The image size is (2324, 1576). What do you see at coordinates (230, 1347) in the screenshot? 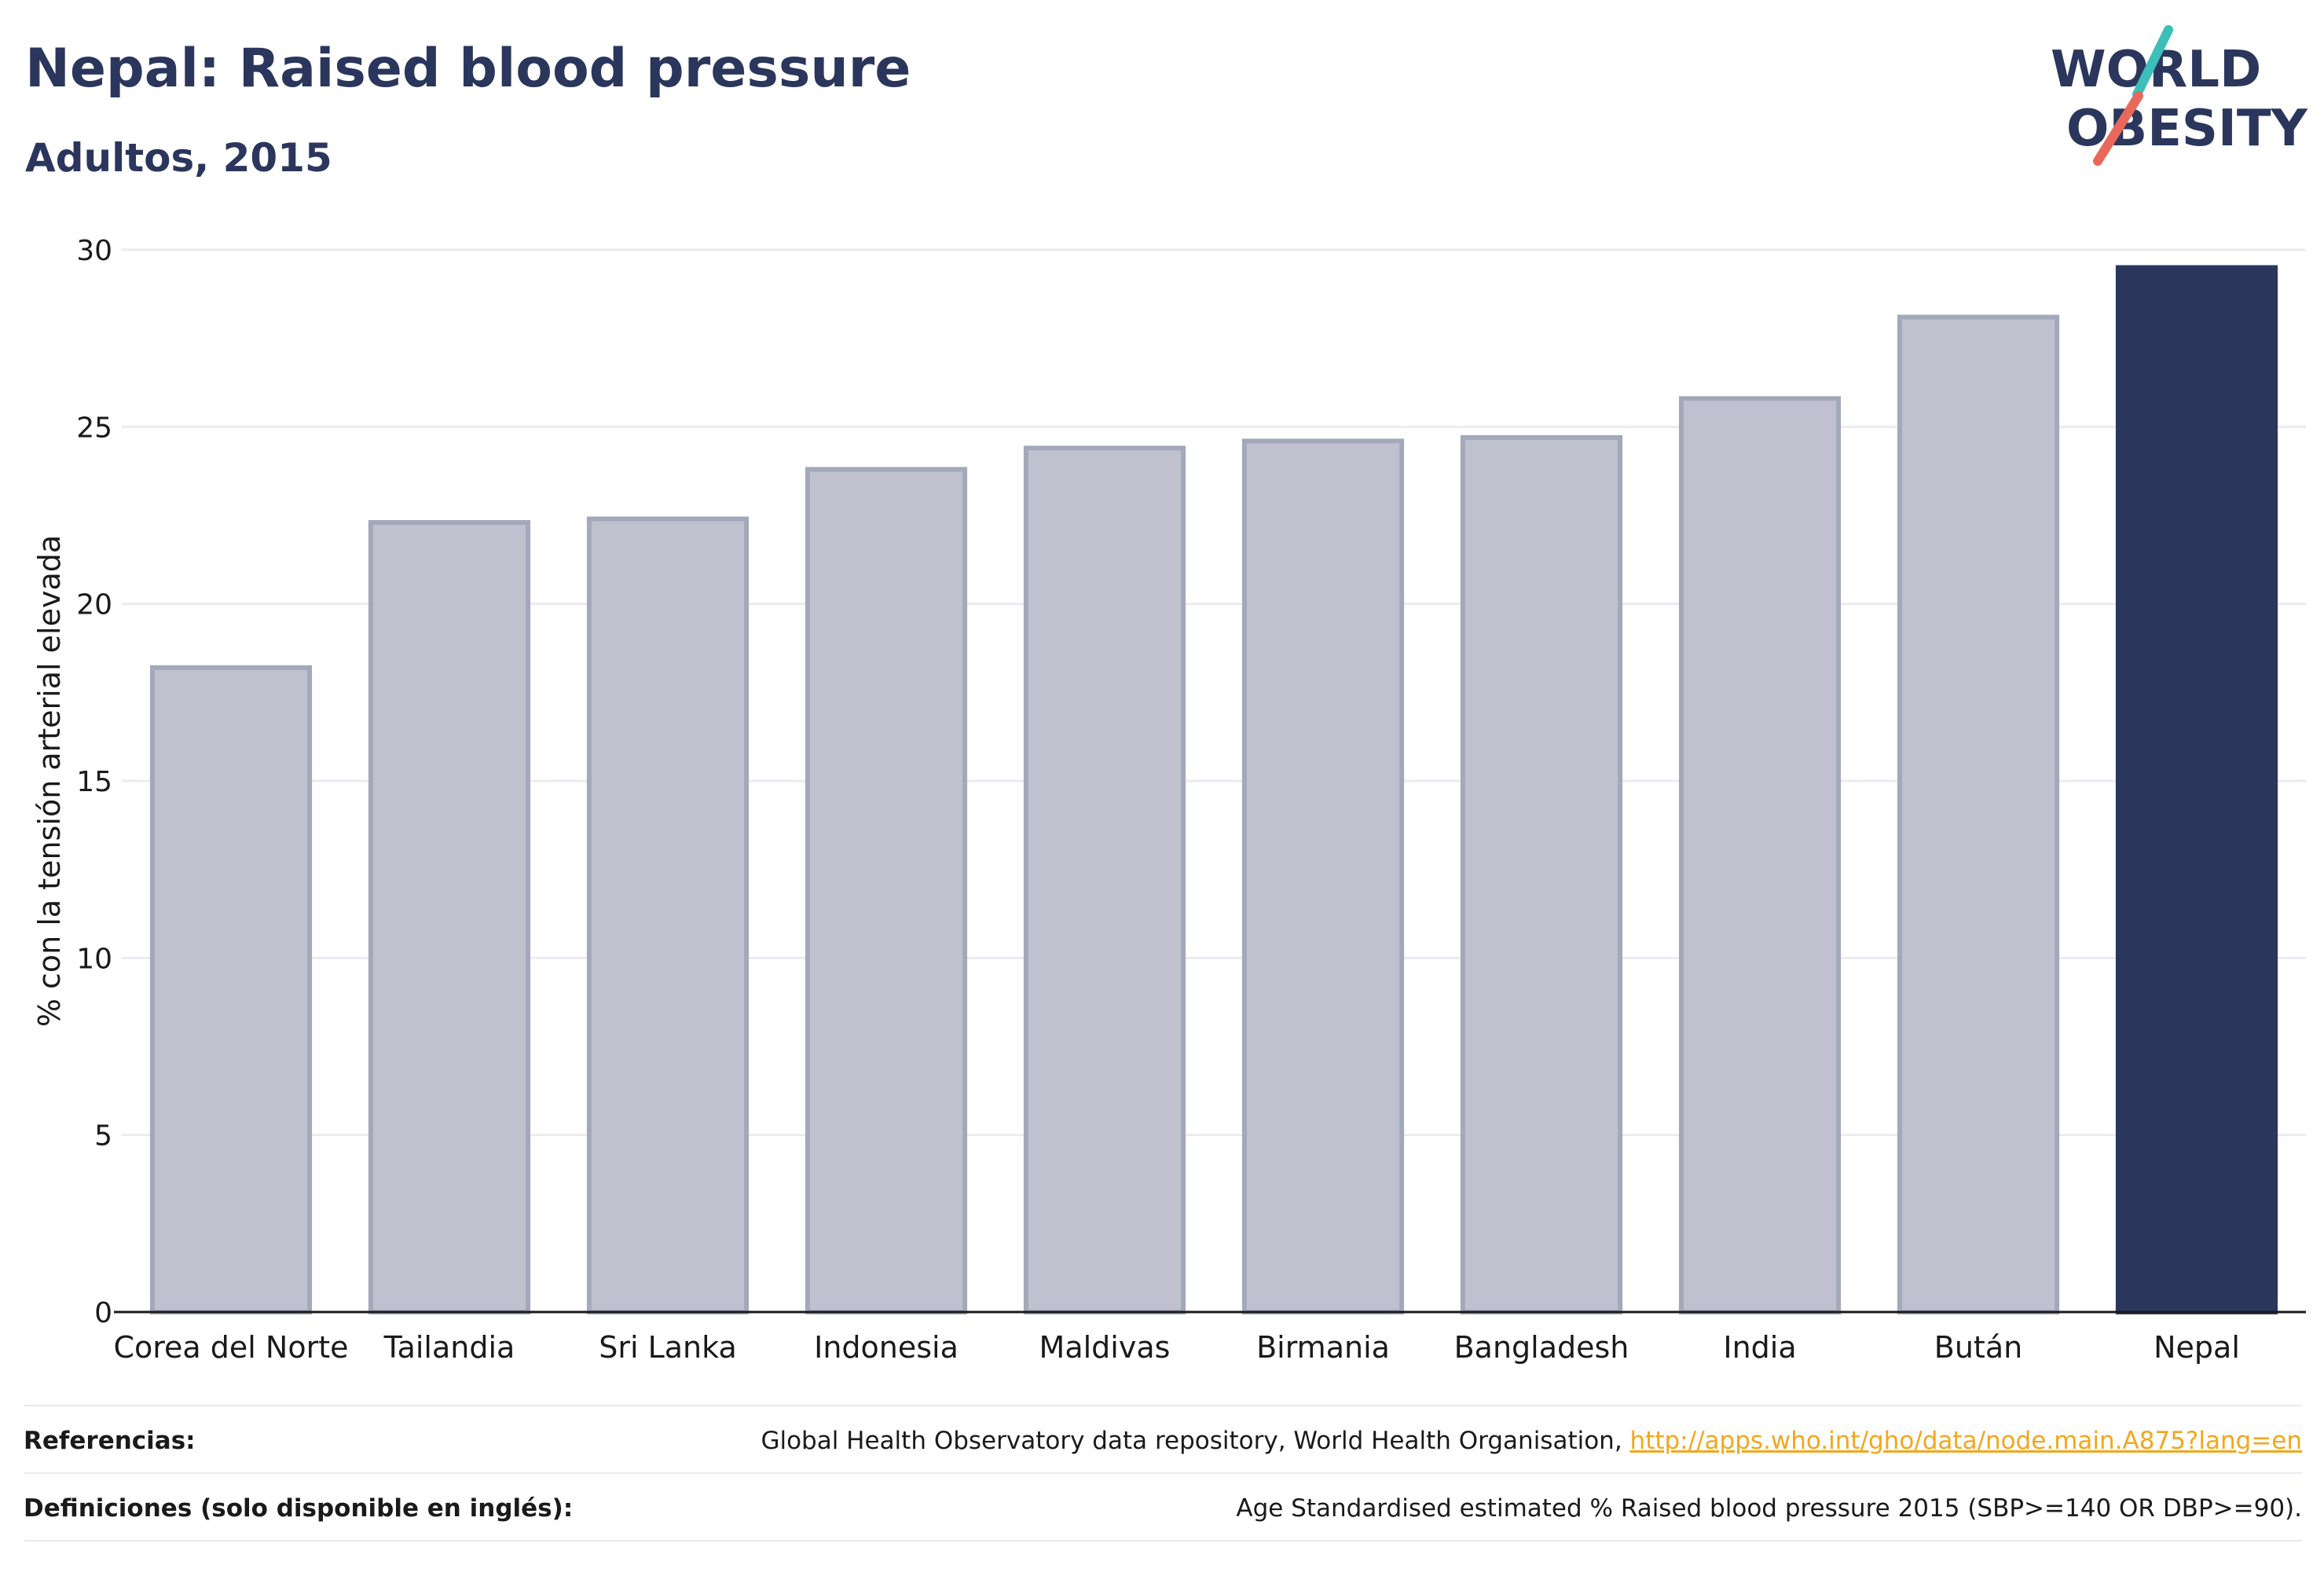
I see `x-tick-label: Corea del Norte` at bounding box center [230, 1347].